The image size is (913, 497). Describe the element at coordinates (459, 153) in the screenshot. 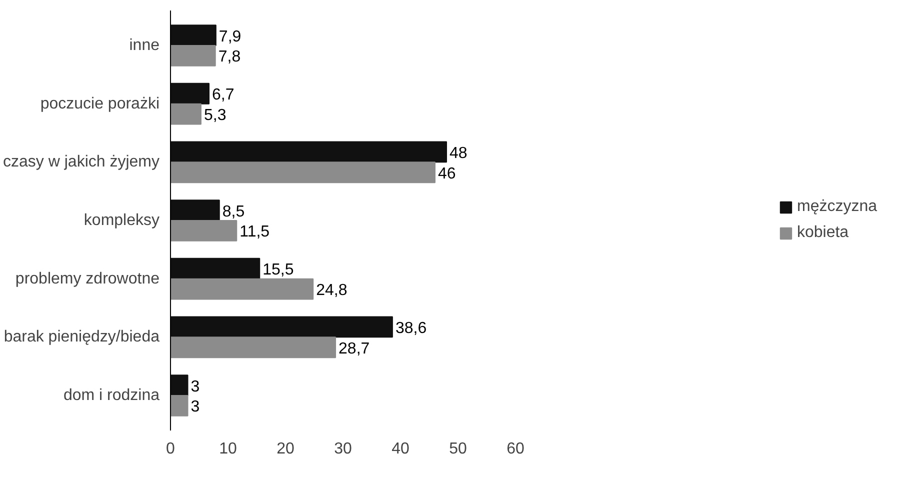

I see `data-label: 48` at that location.